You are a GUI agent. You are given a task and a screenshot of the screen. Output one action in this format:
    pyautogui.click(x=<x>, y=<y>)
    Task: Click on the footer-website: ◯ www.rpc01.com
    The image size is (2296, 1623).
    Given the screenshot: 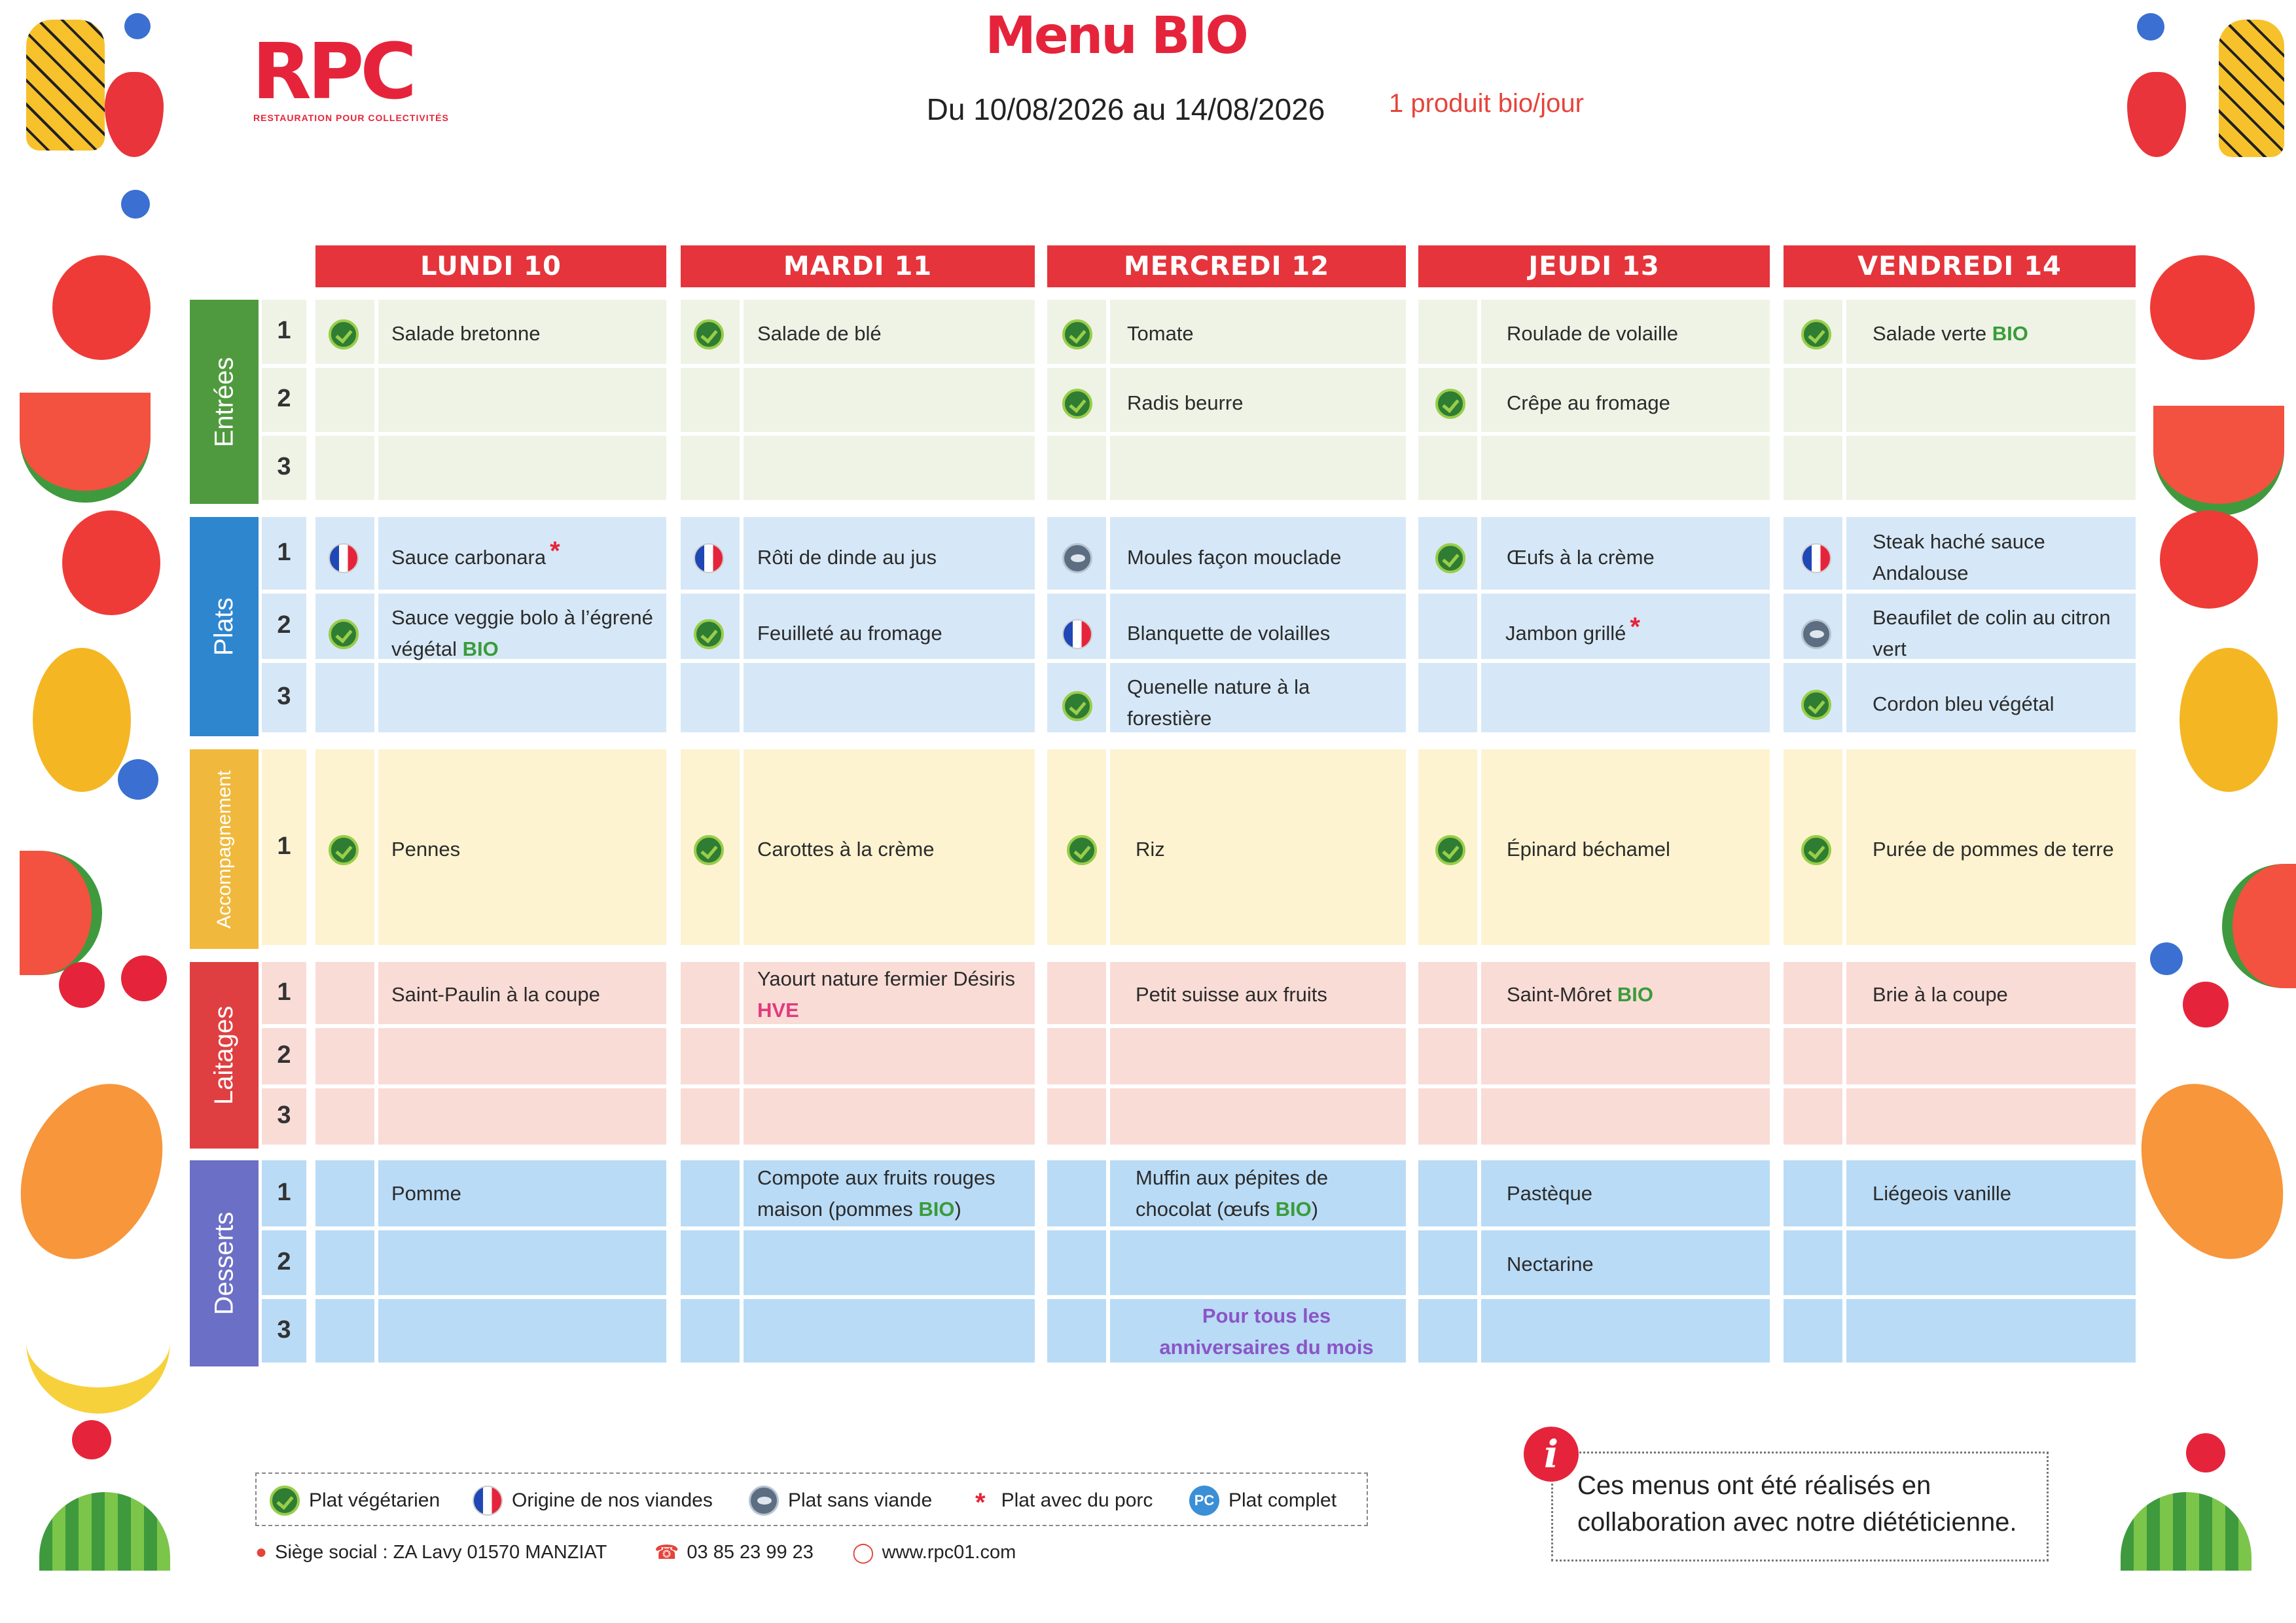 What is the action you would take?
    pyautogui.click(x=934, y=1553)
    